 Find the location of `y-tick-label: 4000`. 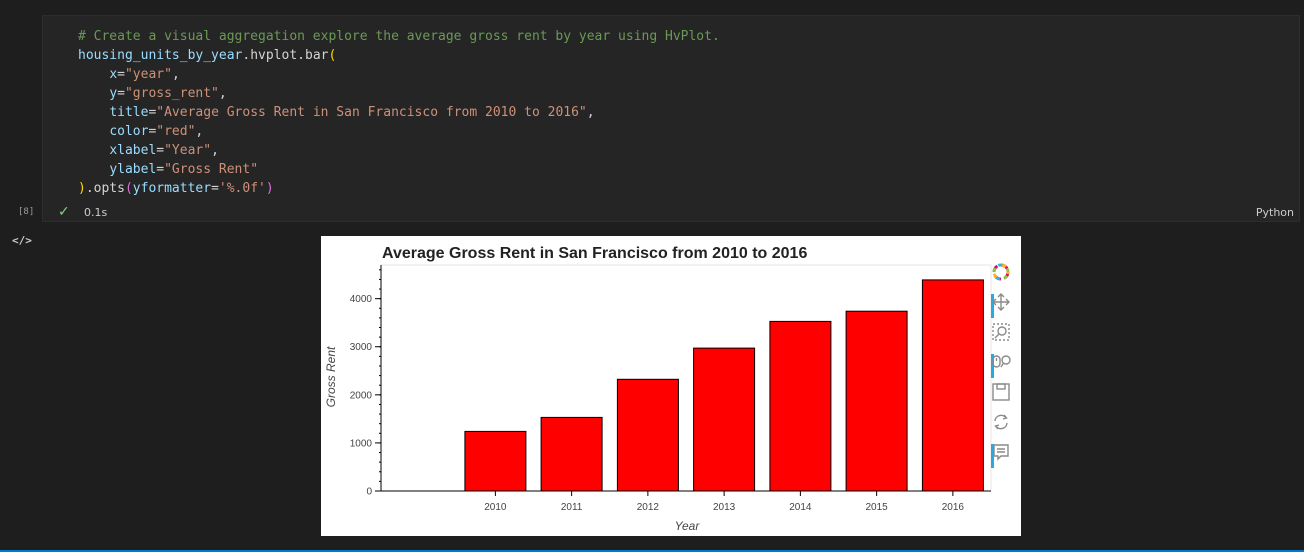

y-tick-label: 4000 is located at coordinates (361, 299).